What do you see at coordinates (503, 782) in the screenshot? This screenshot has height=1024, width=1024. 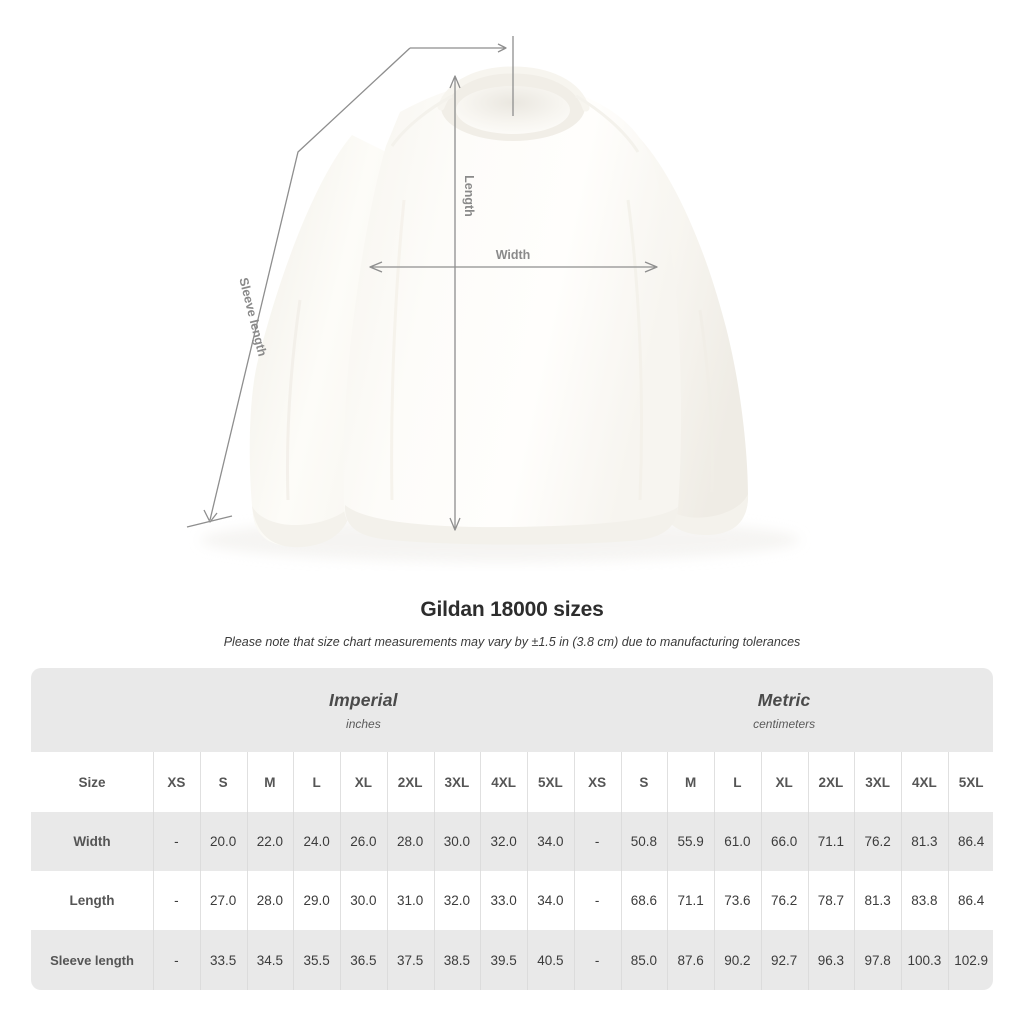 I see `col-head-imperial-4xl: 4XL` at bounding box center [503, 782].